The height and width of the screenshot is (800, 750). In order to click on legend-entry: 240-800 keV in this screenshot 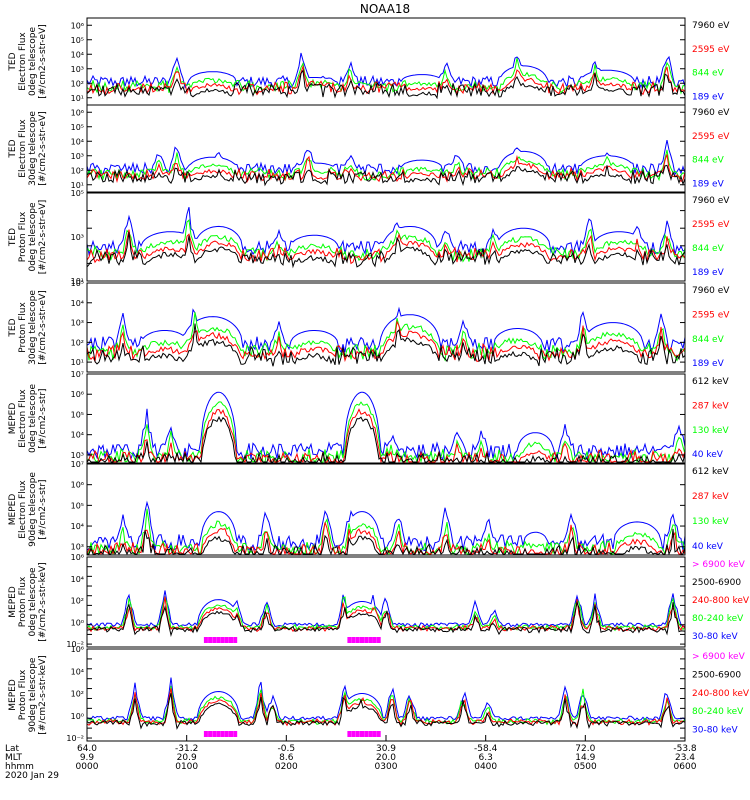, I will do `click(721, 601)`.